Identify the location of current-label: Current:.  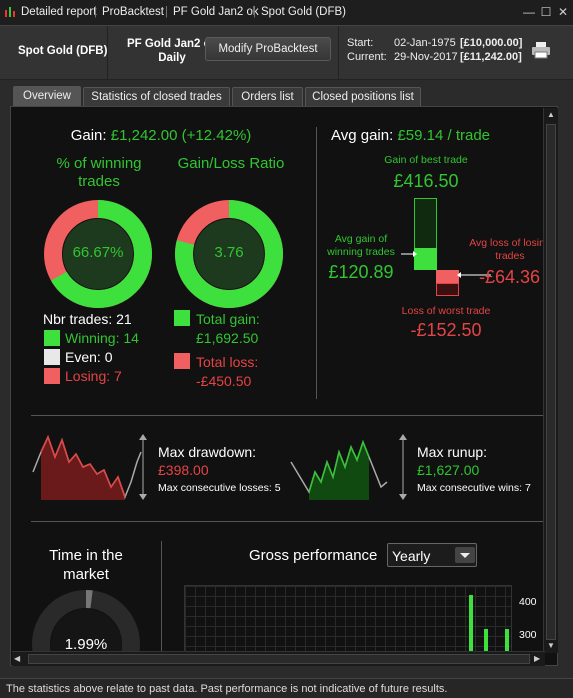
(367, 57).